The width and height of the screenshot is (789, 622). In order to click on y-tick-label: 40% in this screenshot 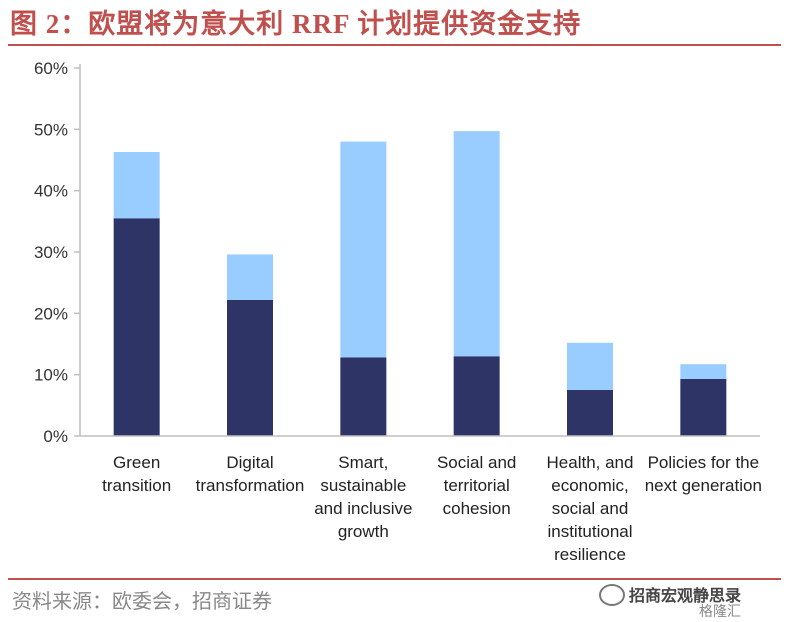, I will do `click(51, 191)`.